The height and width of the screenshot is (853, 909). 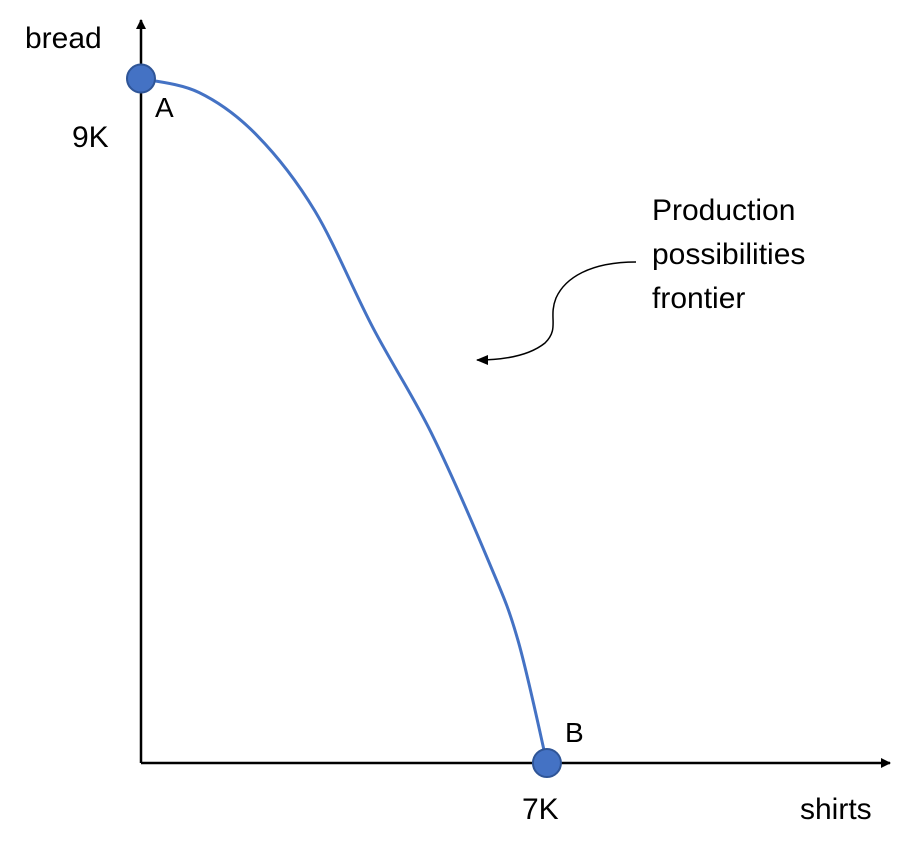 What do you see at coordinates (164, 107) in the screenshot?
I see `point-a-label: A` at bounding box center [164, 107].